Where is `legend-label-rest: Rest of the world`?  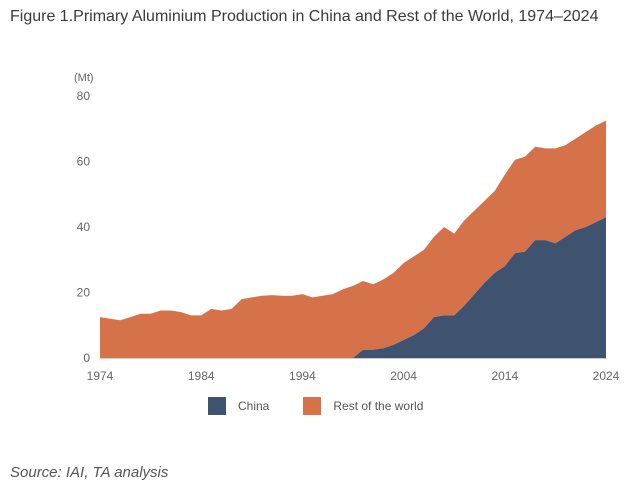
legend-label-rest: Rest of the world is located at coordinates (378, 406).